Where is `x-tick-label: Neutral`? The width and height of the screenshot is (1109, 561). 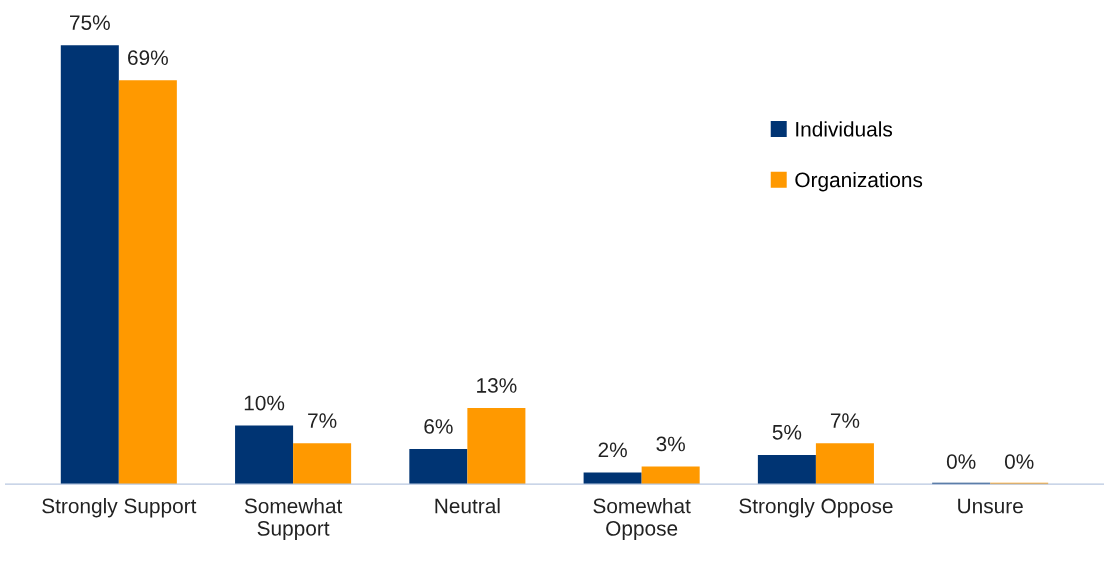 x-tick-label: Neutral is located at coordinates (467, 506).